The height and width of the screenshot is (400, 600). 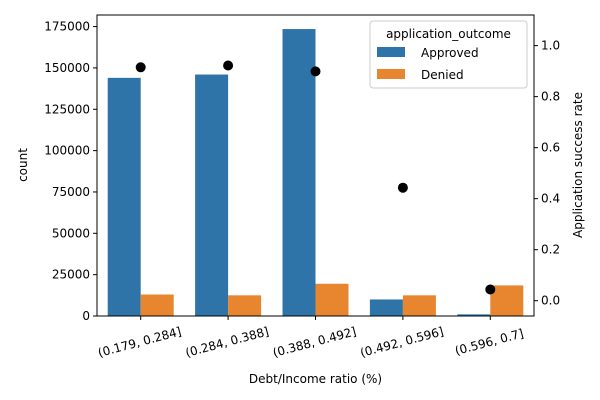 I want to click on y-right-tick-label-2: 0.4, so click(x=550, y=199).